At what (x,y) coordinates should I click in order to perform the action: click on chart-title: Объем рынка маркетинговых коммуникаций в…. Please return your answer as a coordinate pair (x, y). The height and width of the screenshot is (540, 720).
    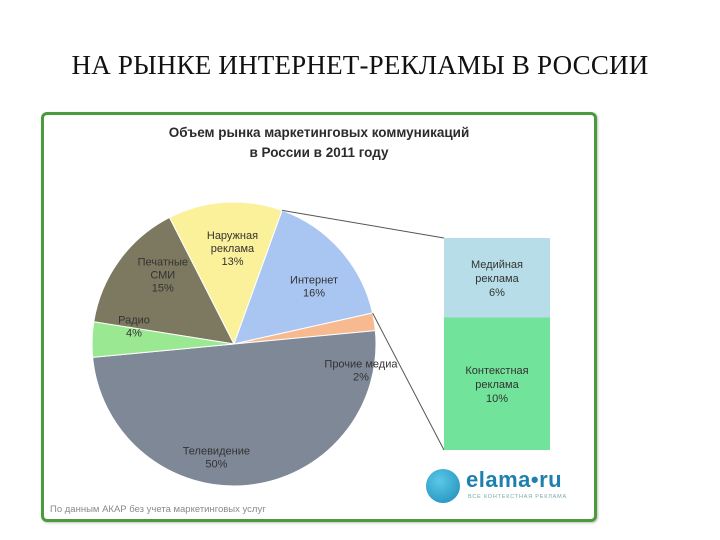
    Looking at the image, I should click on (319, 143).